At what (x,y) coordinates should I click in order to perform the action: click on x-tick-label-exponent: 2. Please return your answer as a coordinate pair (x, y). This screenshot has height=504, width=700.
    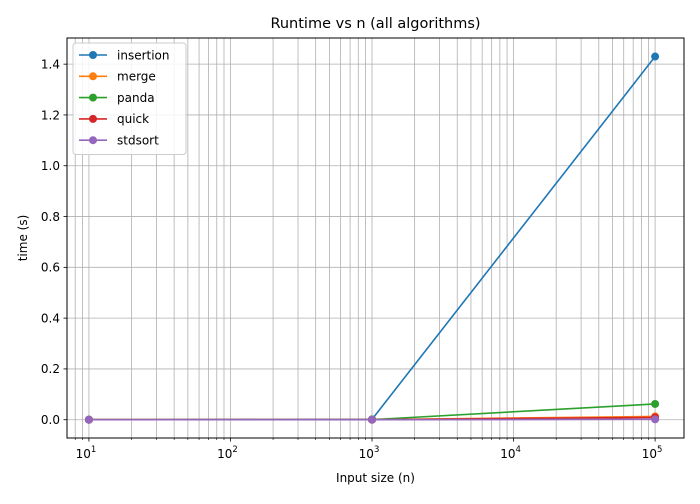
    Looking at the image, I should click on (234, 450).